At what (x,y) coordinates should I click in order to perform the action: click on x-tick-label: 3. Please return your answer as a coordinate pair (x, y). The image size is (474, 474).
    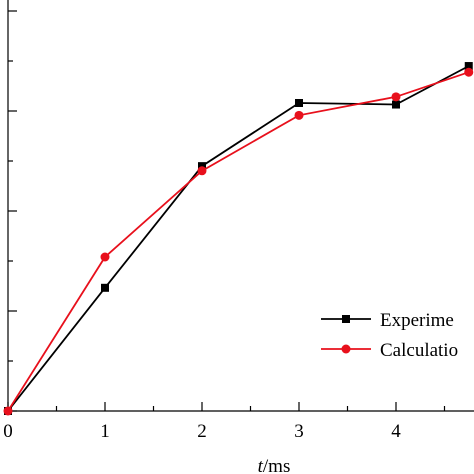
    Looking at the image, I should click on (299, 431).